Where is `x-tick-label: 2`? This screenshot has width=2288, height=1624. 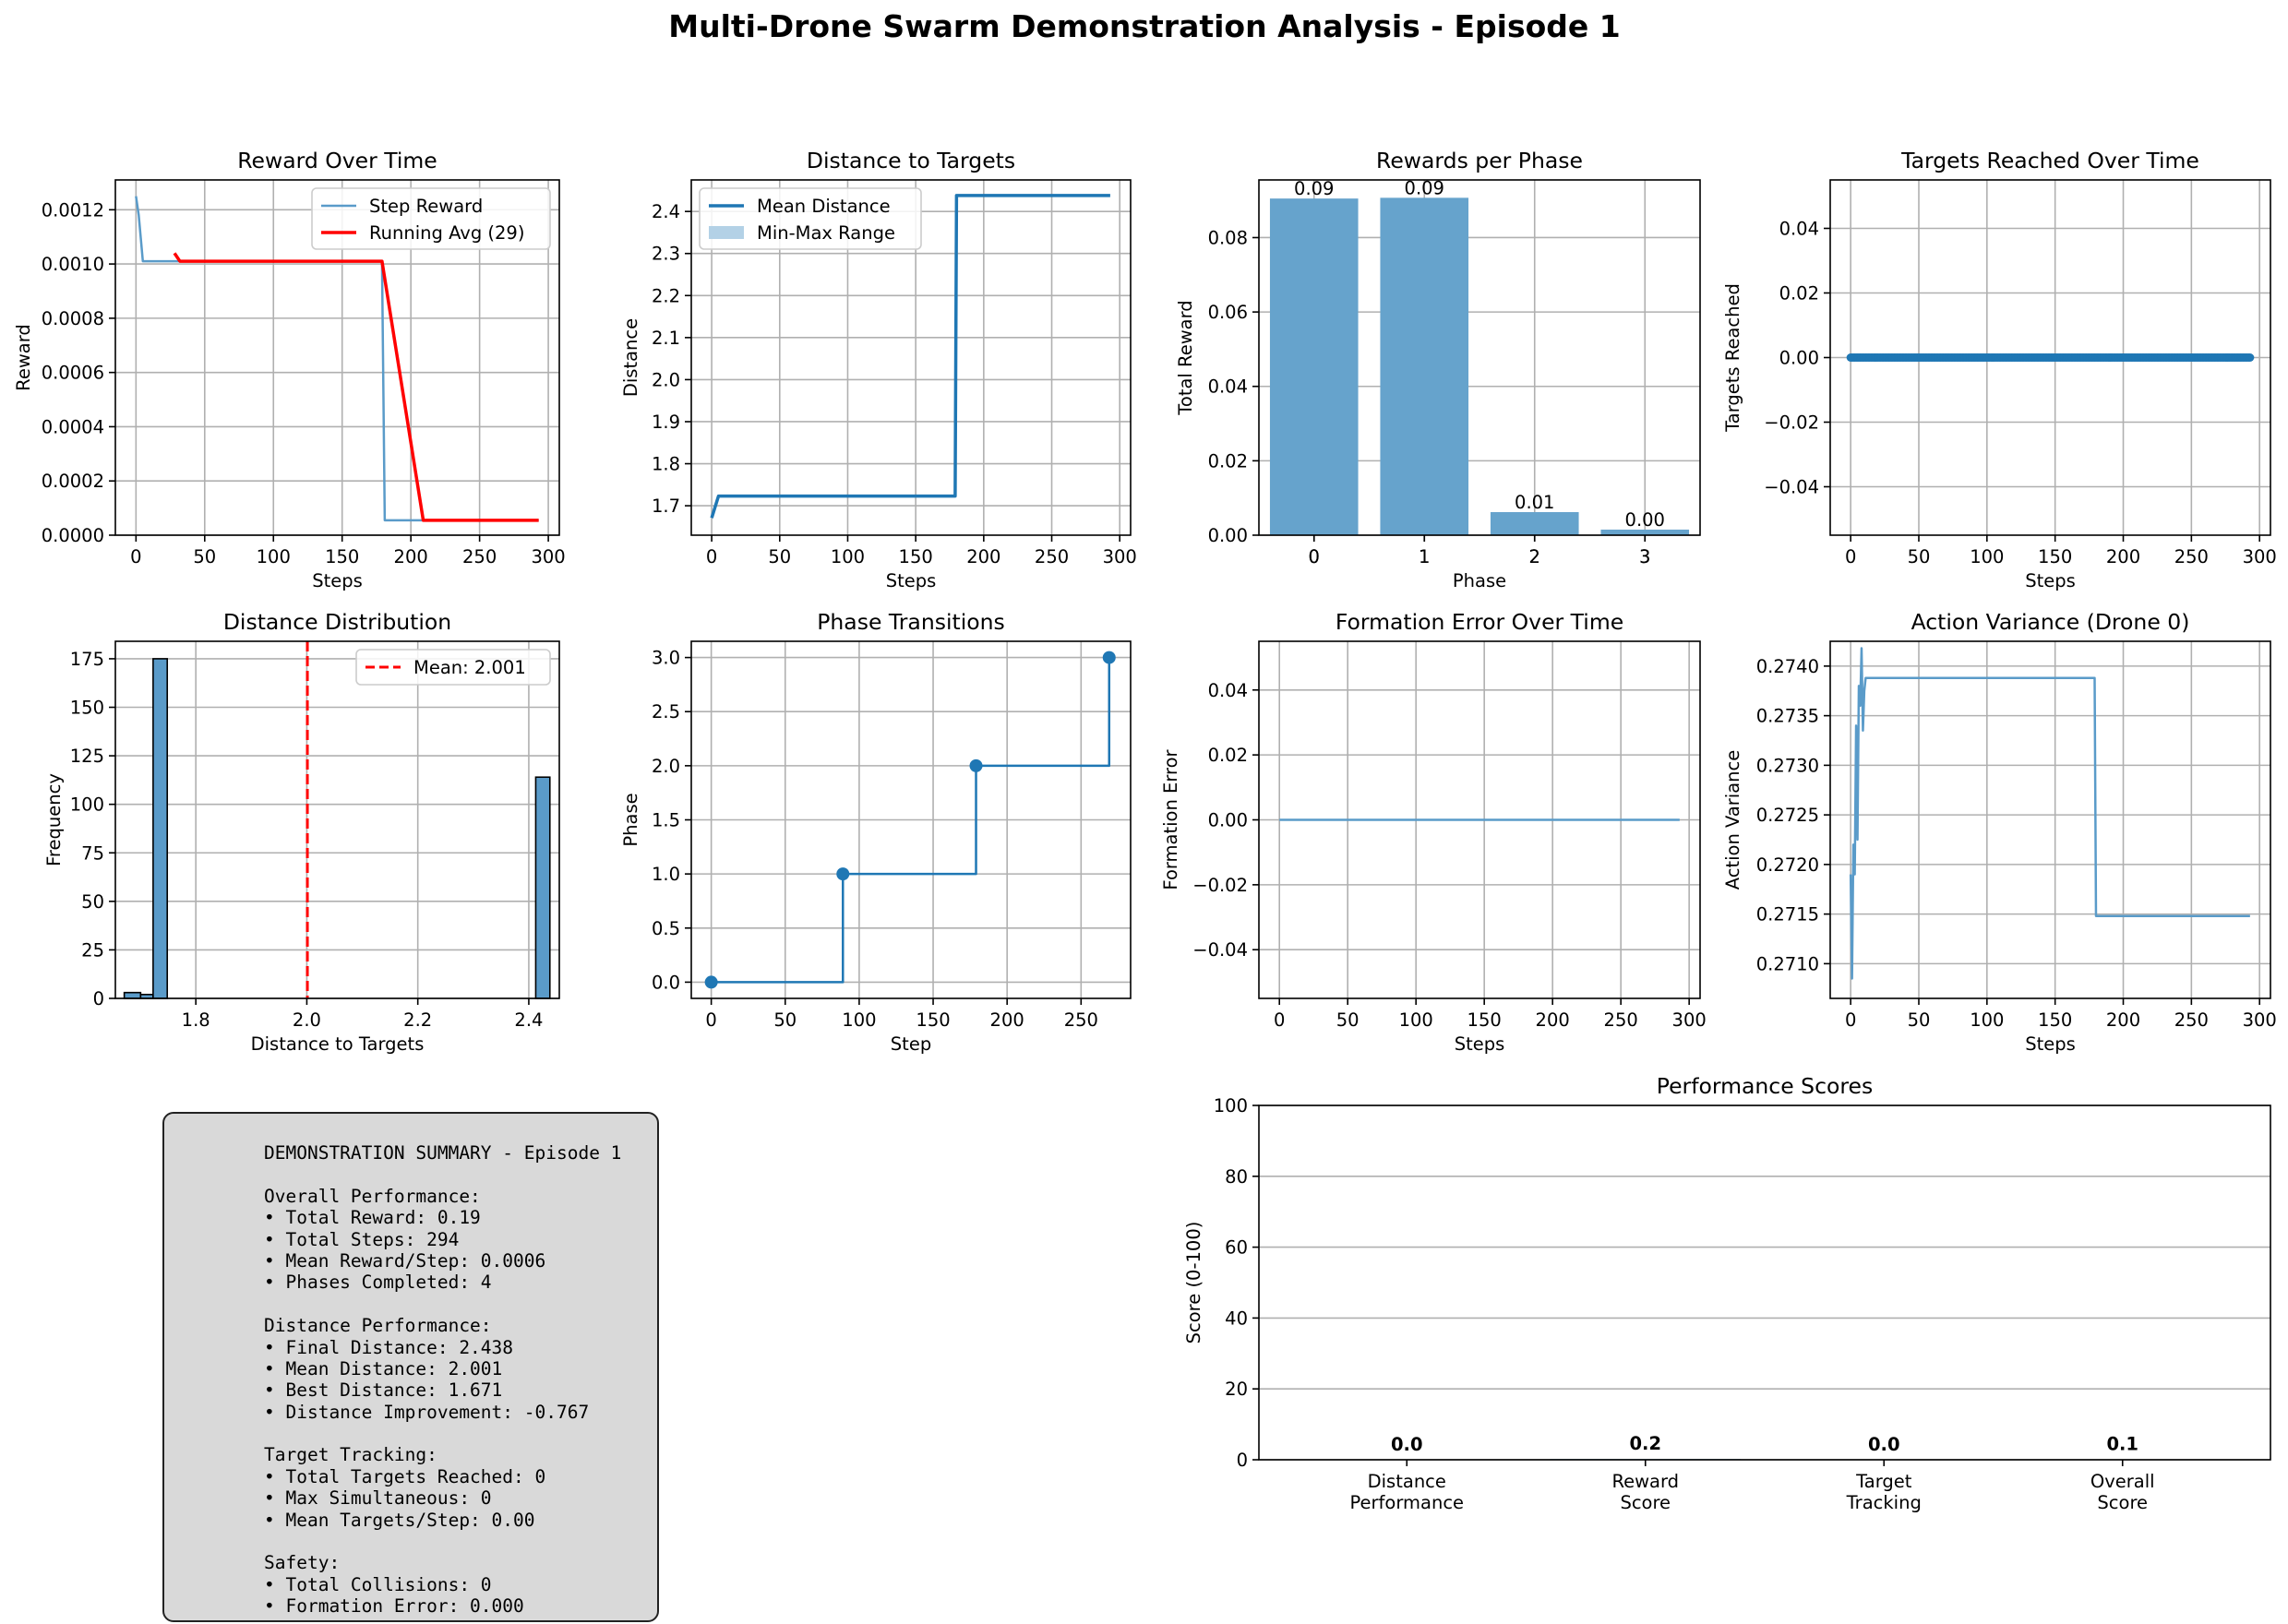
x-tick-label: 2 is located at coordinates (1535, 556).